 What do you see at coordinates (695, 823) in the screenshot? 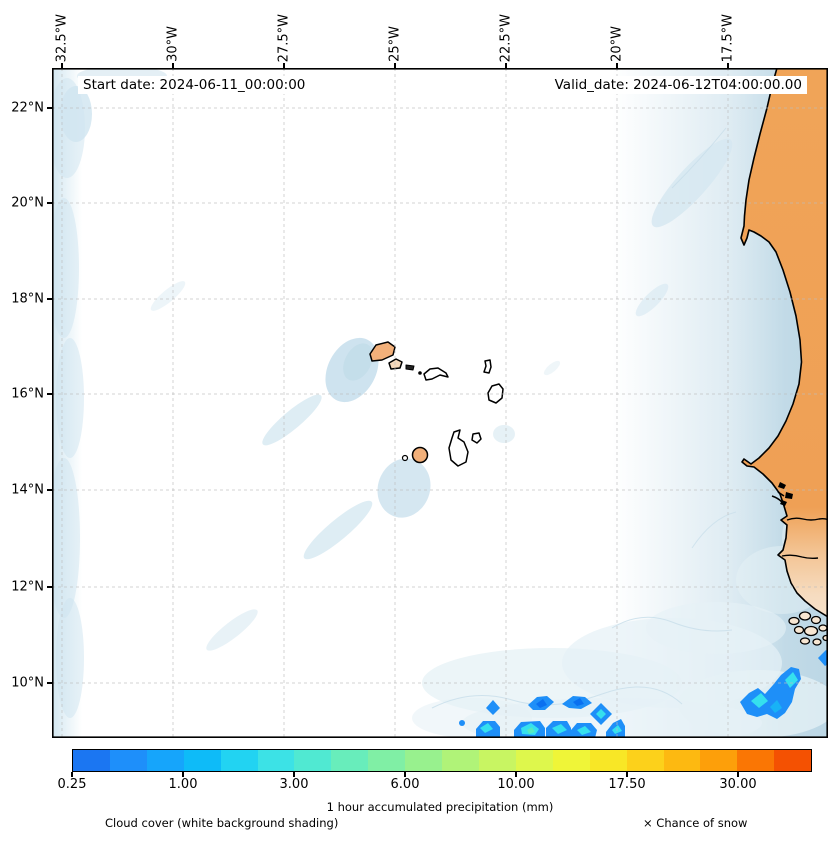
I see `chance-of-snow-legend-note: × Chance of snow` at bounding box center [695, 823].